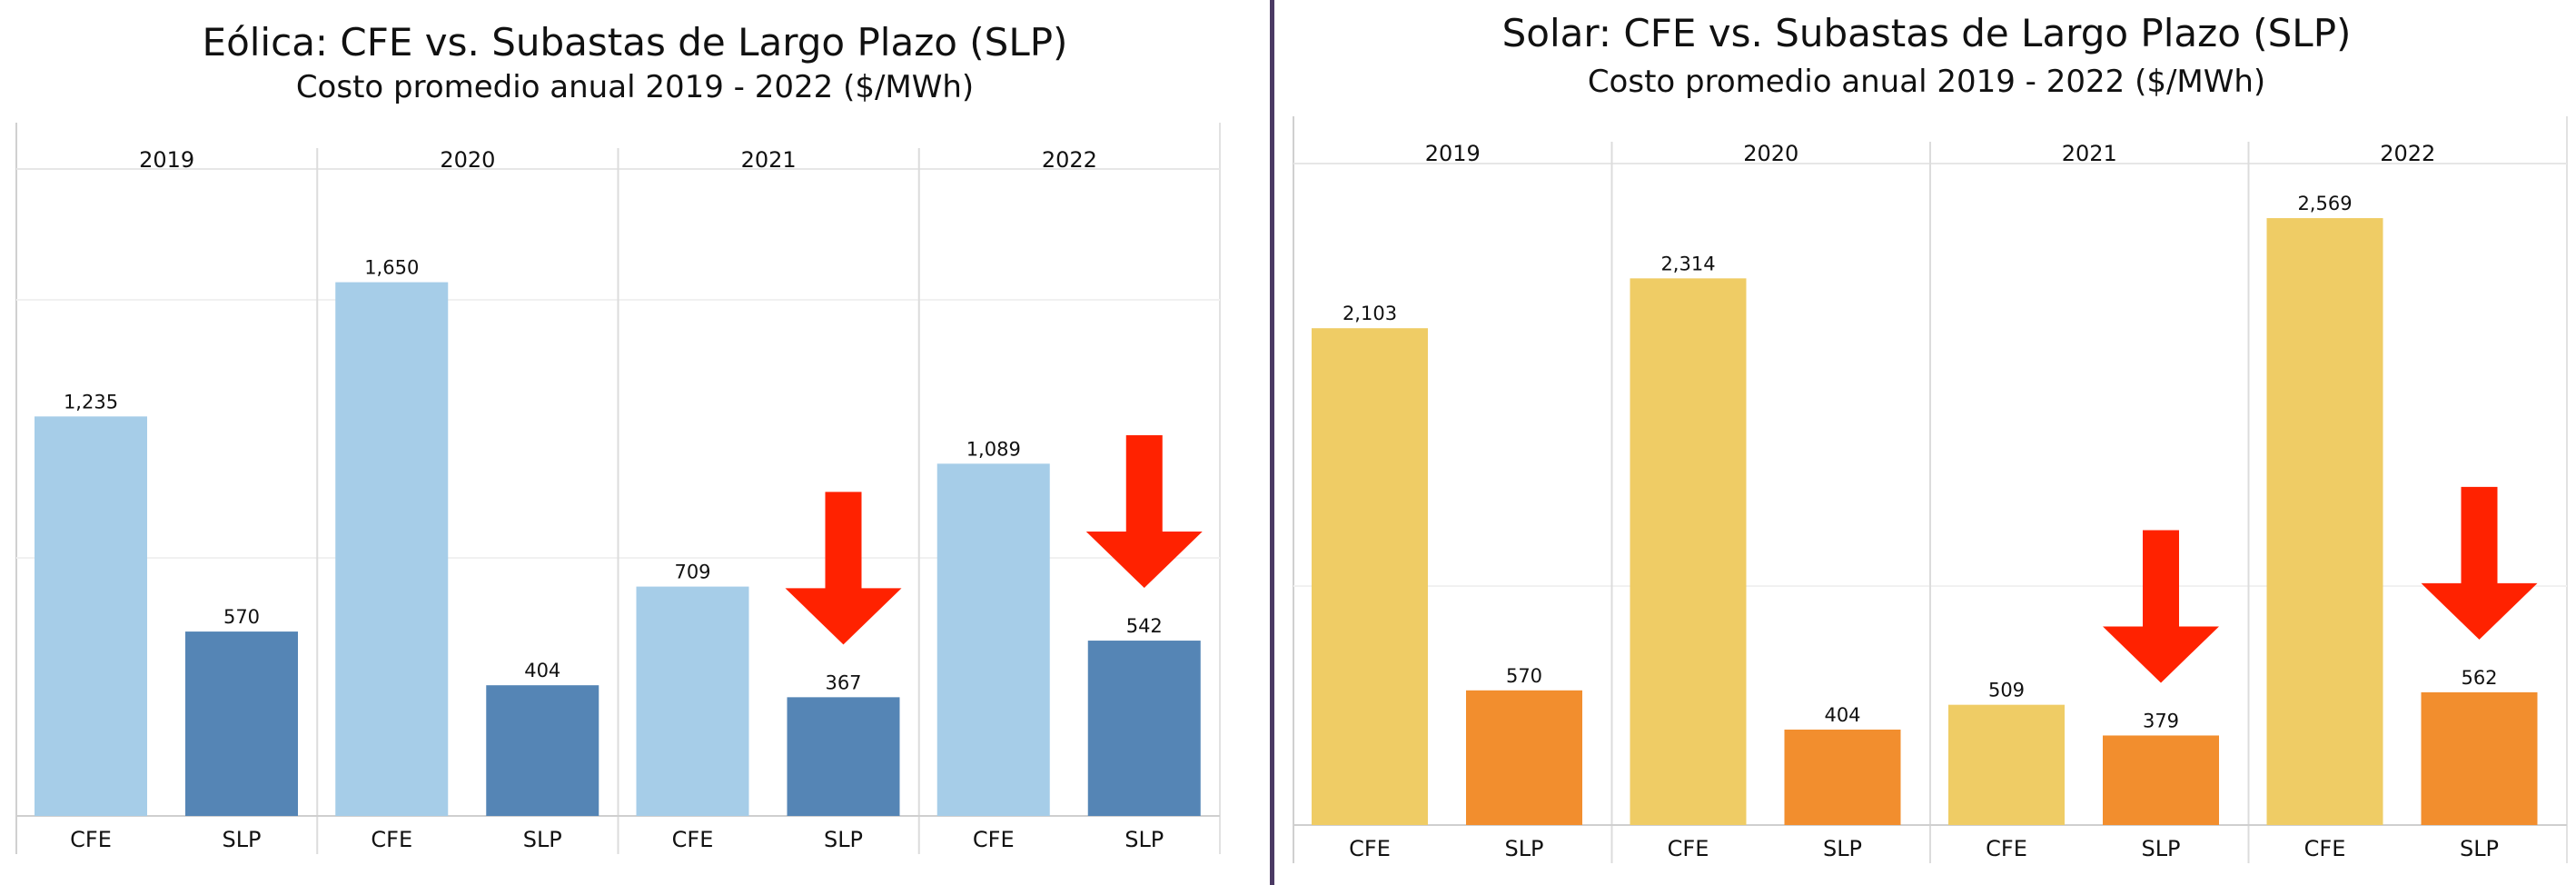 This screenshot has height=885, width=2576. I want to click on data-label-cfe-2022: 1,089, so click(993, 449).